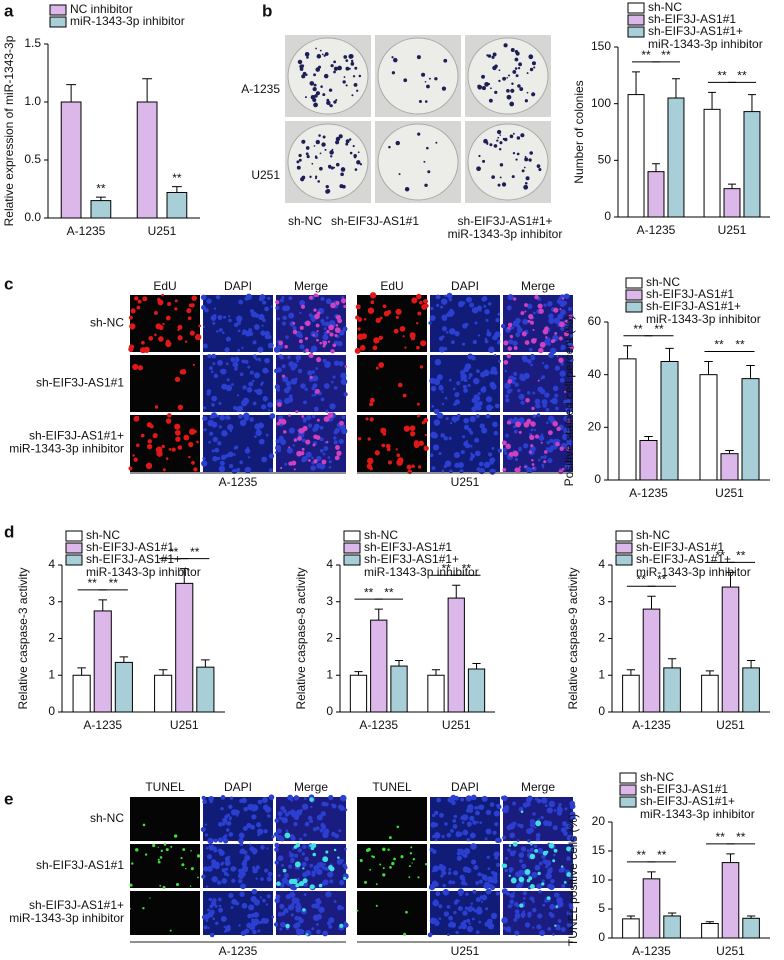 The image size is (784, 960). I want to click on significance: **, so click(389, 592).